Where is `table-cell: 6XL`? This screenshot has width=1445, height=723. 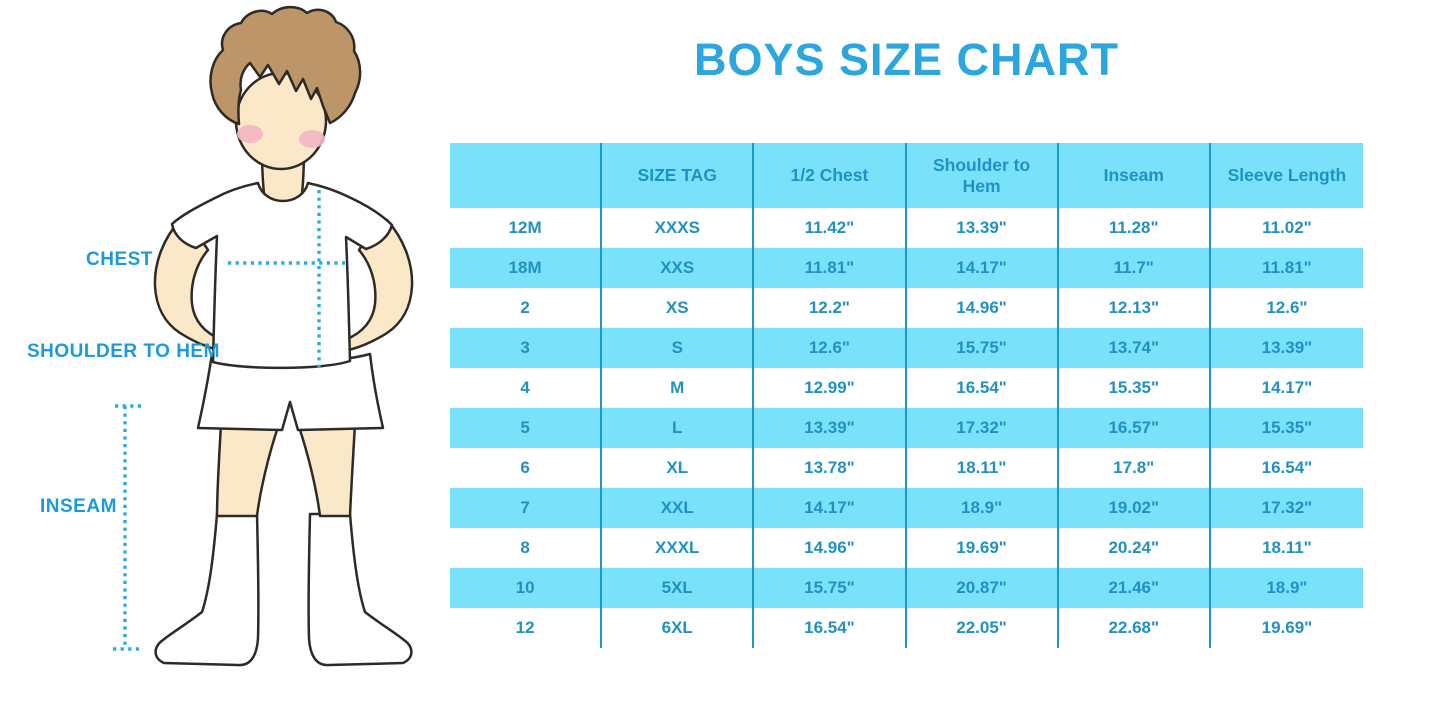 table-cell: 6XL is located at coordinates (678, 628).